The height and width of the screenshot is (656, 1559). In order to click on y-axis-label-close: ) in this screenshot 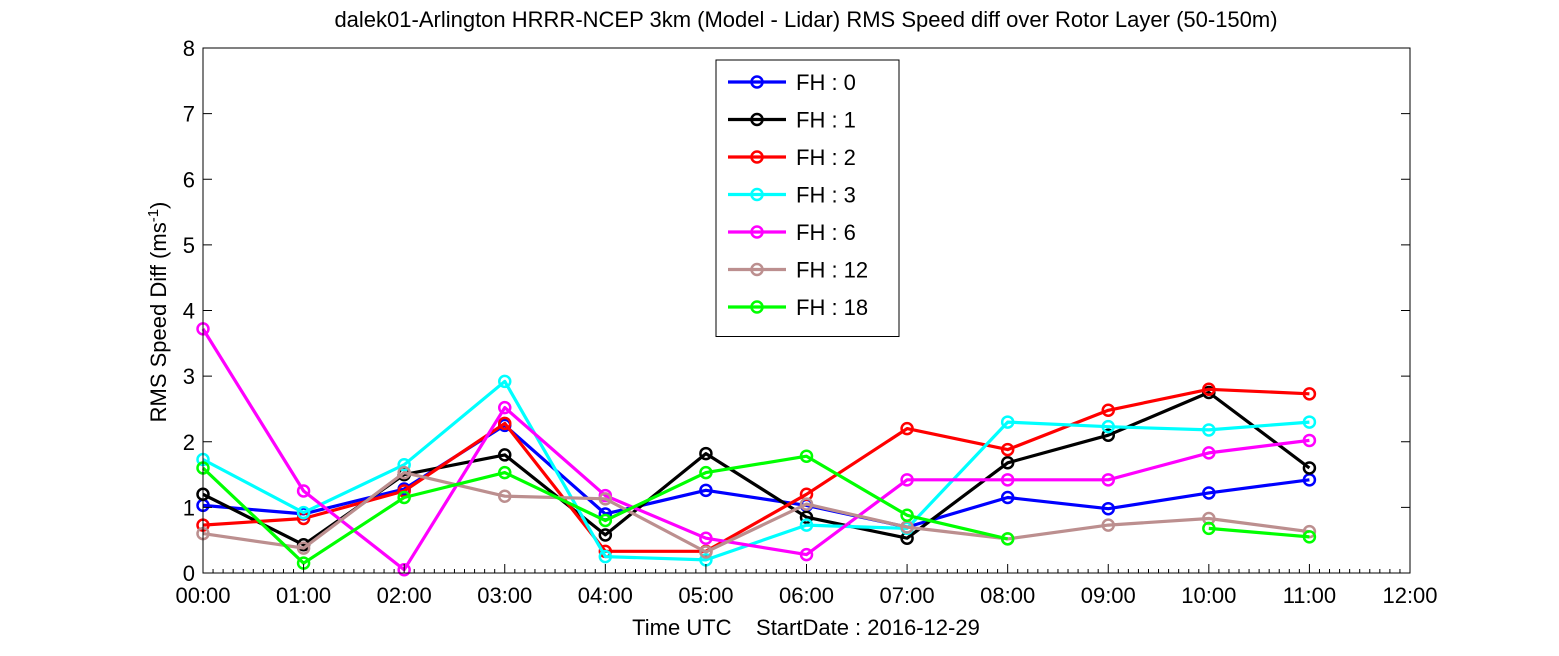, I will do `click(158, 205)`.